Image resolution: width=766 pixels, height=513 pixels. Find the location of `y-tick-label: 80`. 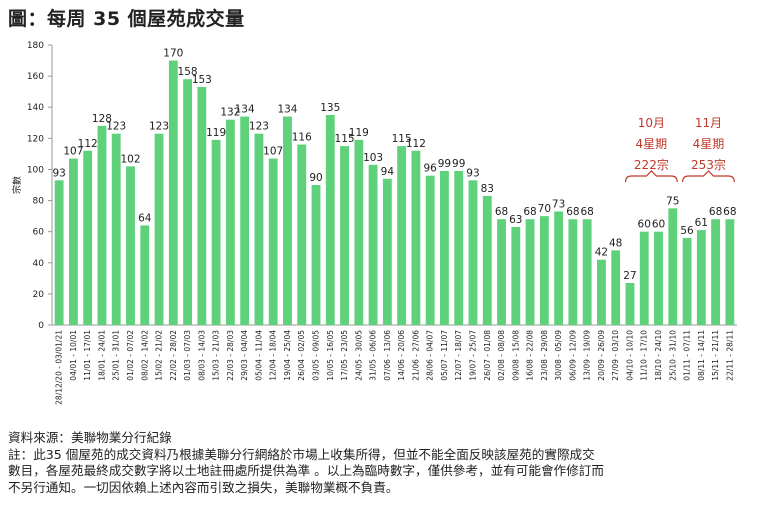

y-tick-label: 80 is located at coordinates (39, 202).